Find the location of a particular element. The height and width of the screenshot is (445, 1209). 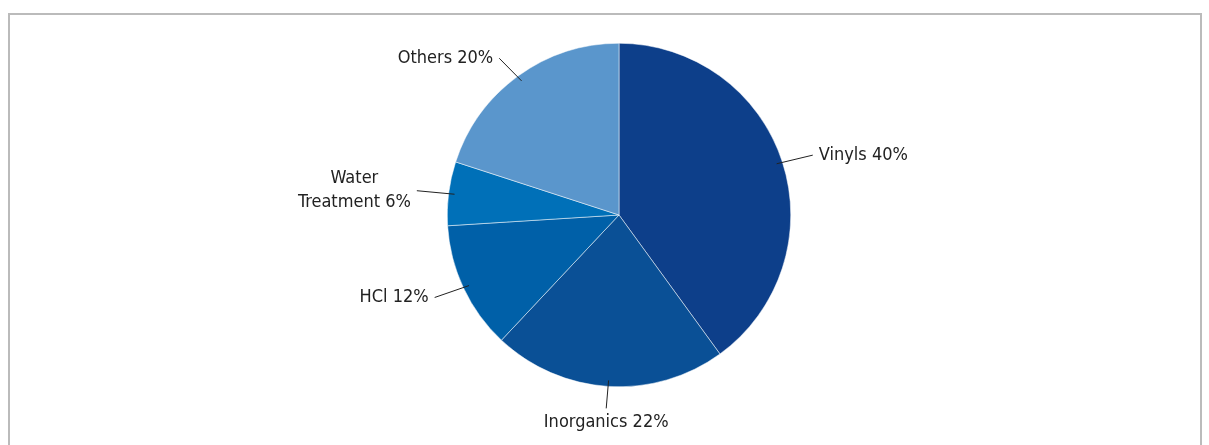

slice-label: HCl 12% is located at coordinates (394, 296).